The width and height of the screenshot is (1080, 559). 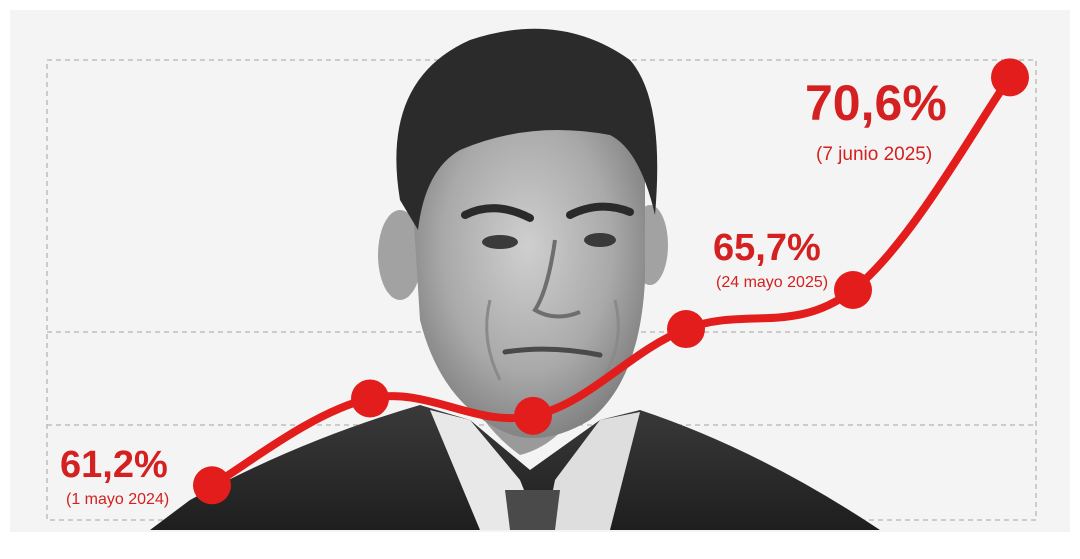 What do you see at coordinates (874, 154) in the screenshot?
I see `annotation-date-3: (7 junio 2025)` at bounding box center [874, 154].